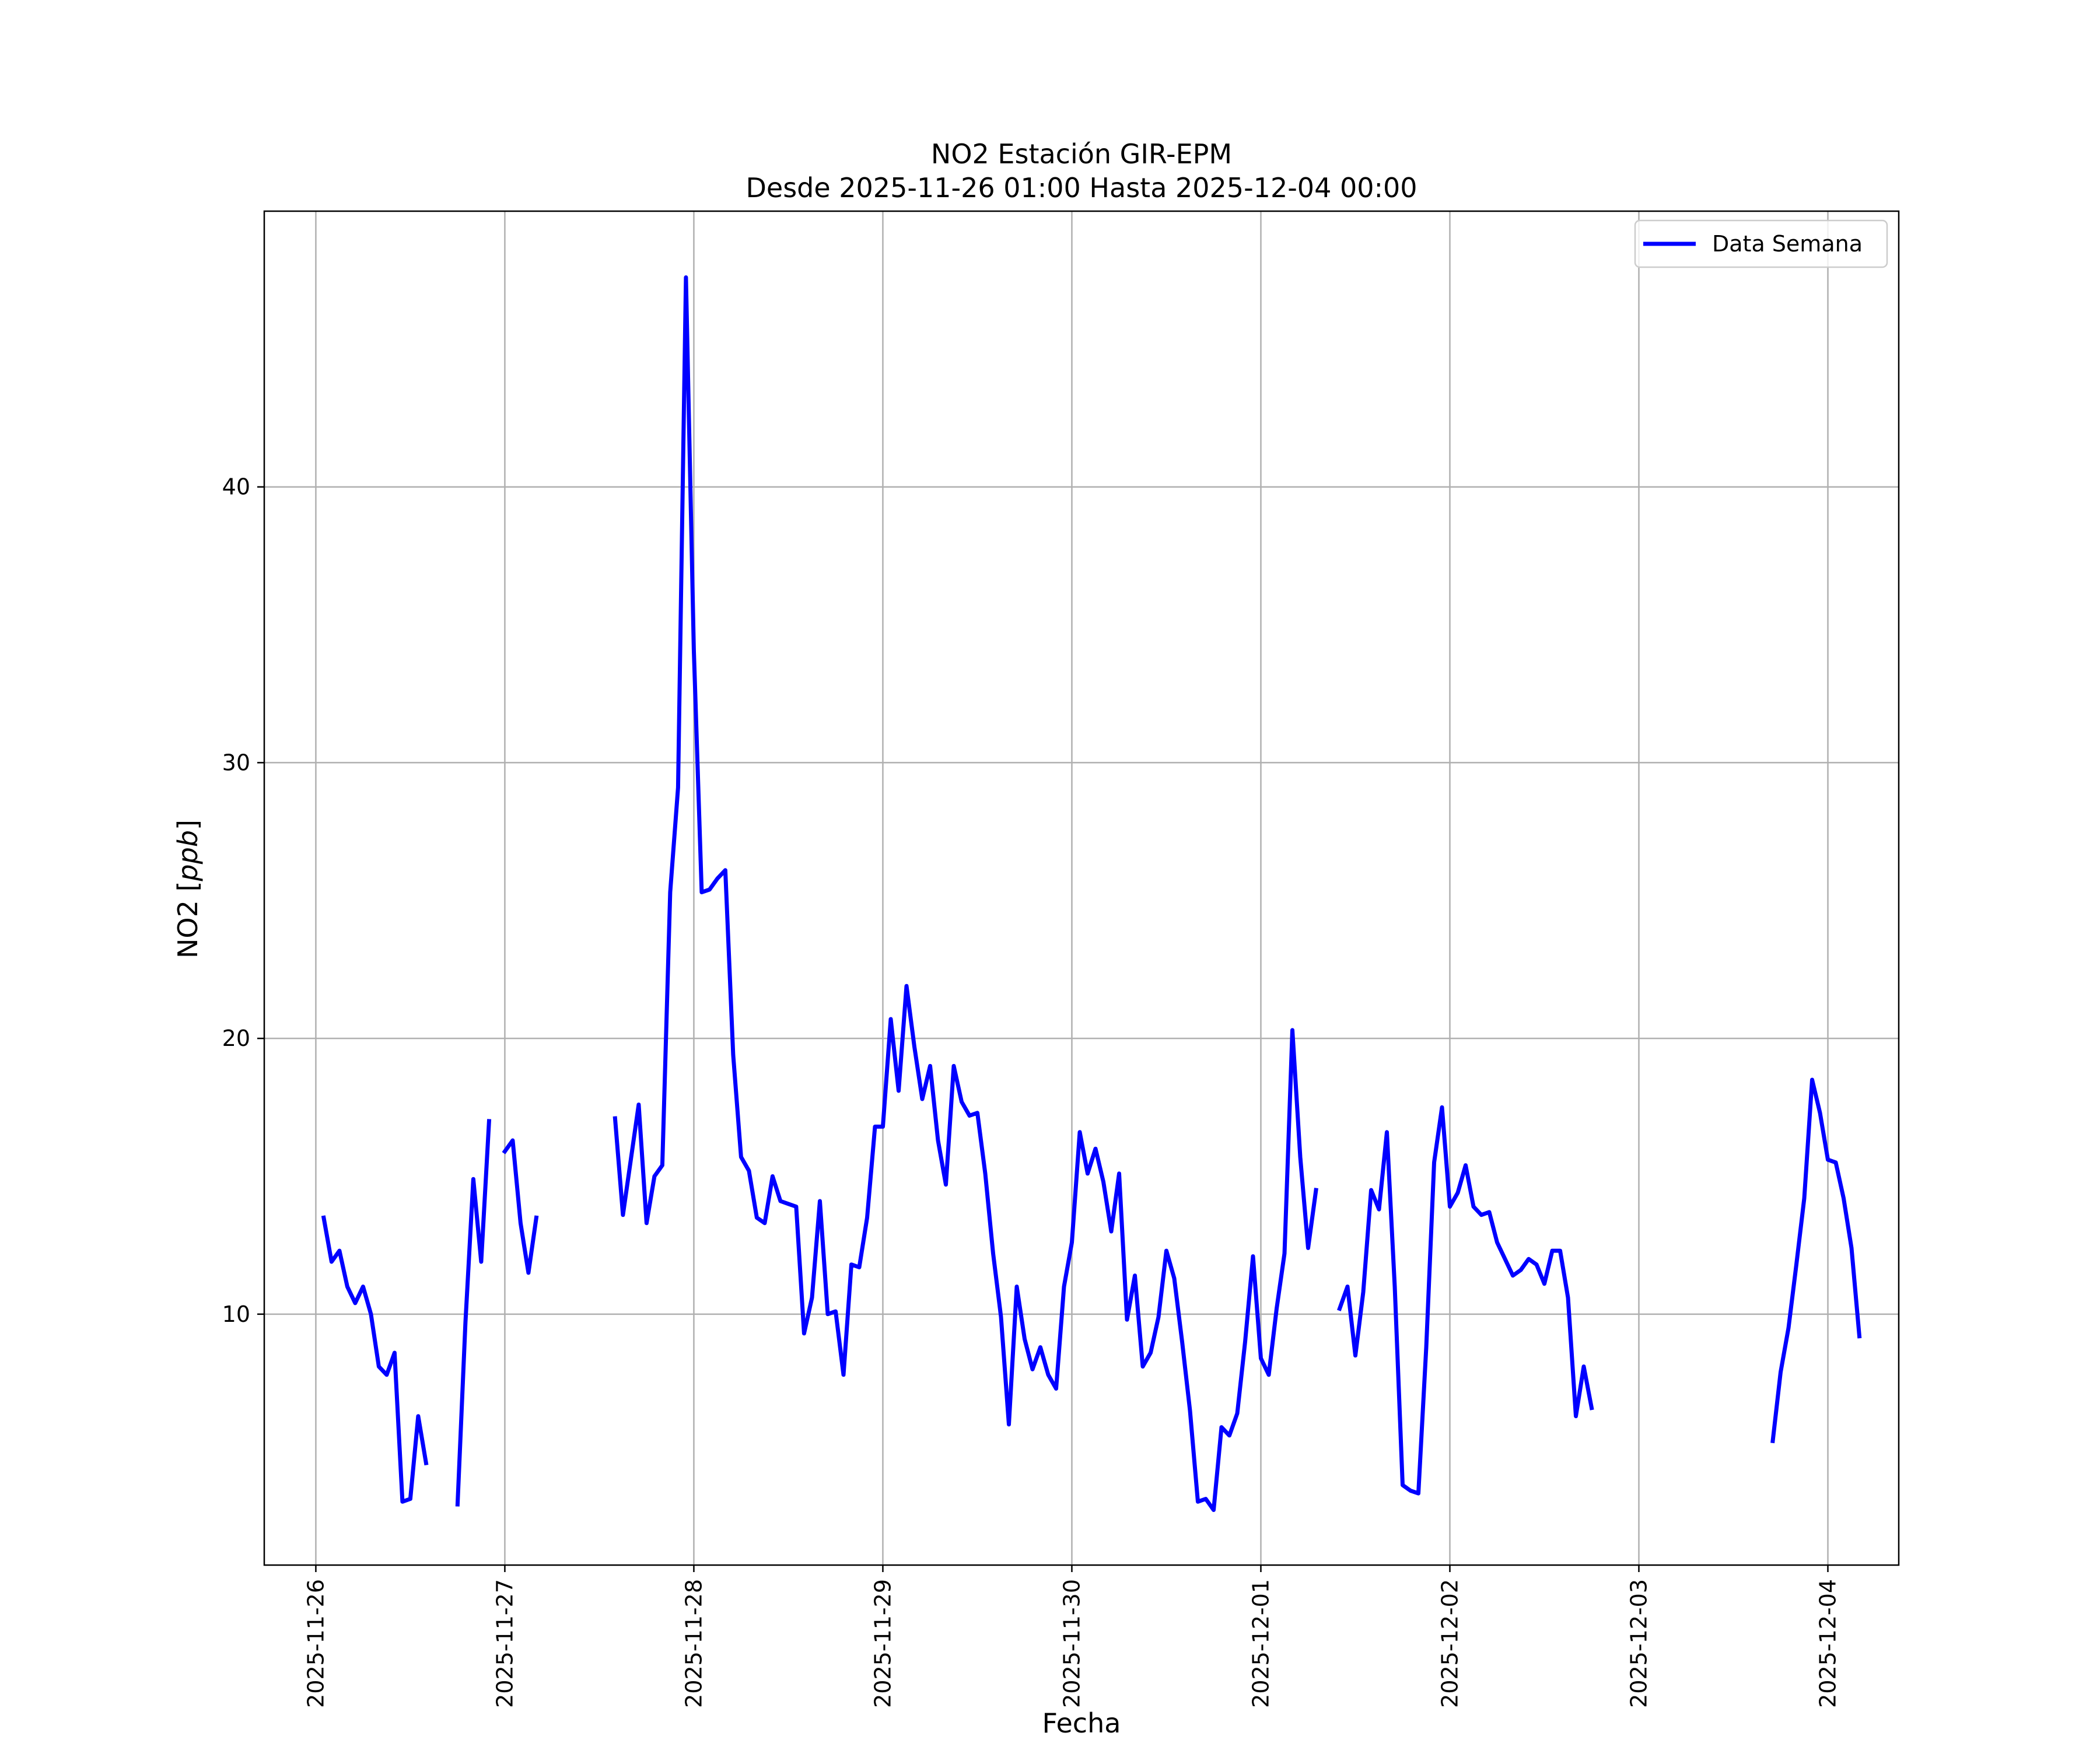  I want to click on chart-title: NO2 Estación GIR-EPM, so click(1081, 154).